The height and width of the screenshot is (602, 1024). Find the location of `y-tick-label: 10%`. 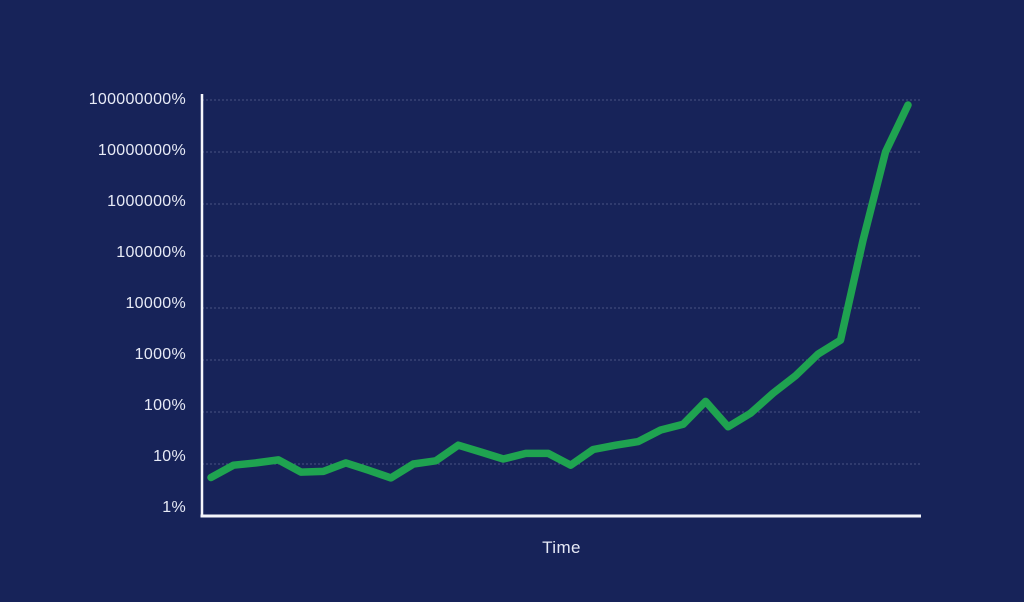

y-tick-label: 10% is located at coordinates (169, 456).